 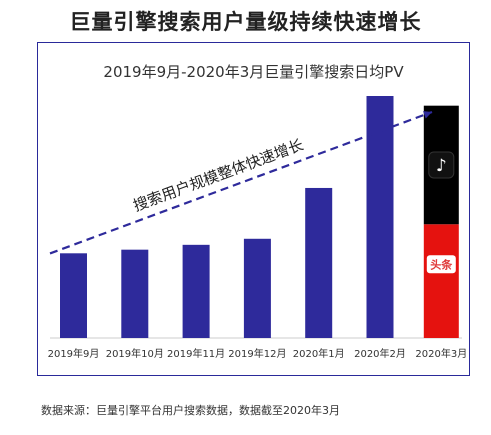 What do you see at coordinates (245, 22) in the screenshot?
I see `page-title: 巨量引擎搜索用户量级持续快速增长` at bounding box center [245, 22].